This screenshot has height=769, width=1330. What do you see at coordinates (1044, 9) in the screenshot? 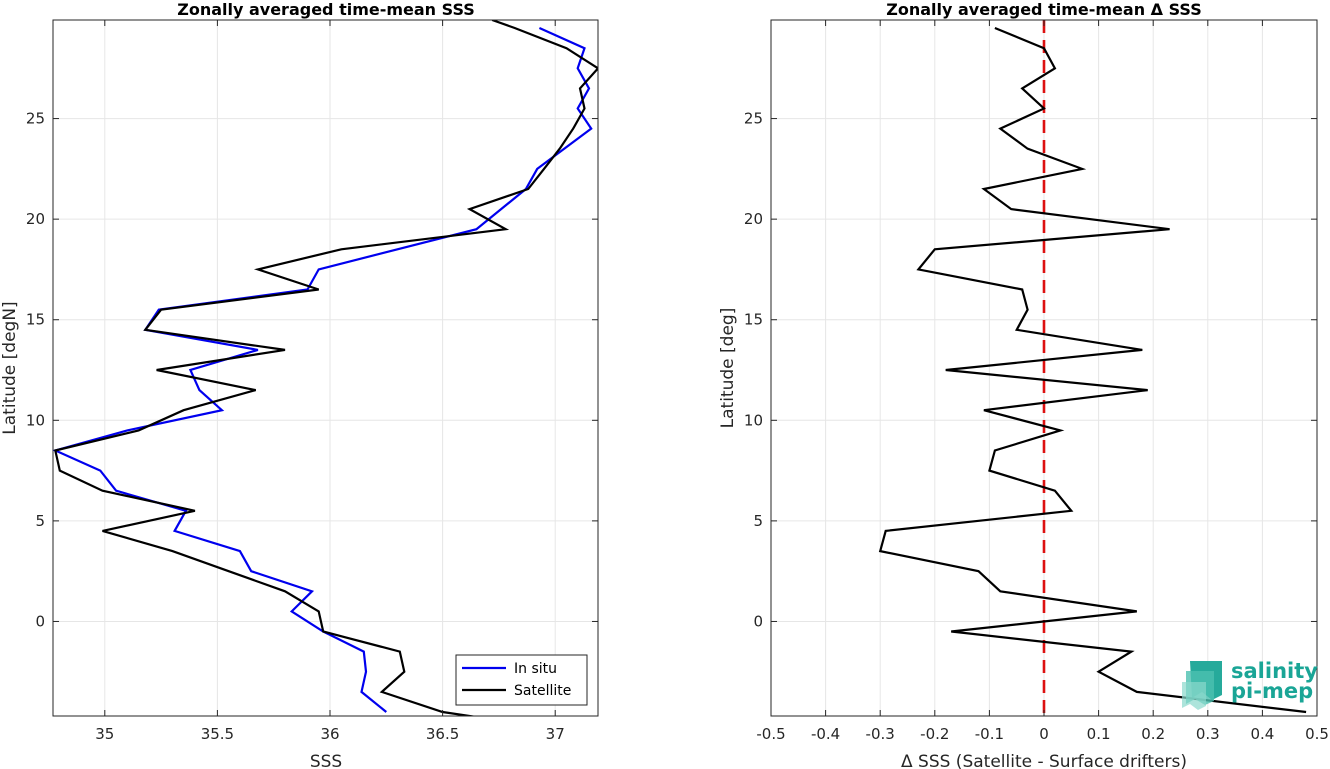
I see `chart-title-delta-sss: Zonally averaged time-mean Δ SSS` at bounding box center [1044, 9].